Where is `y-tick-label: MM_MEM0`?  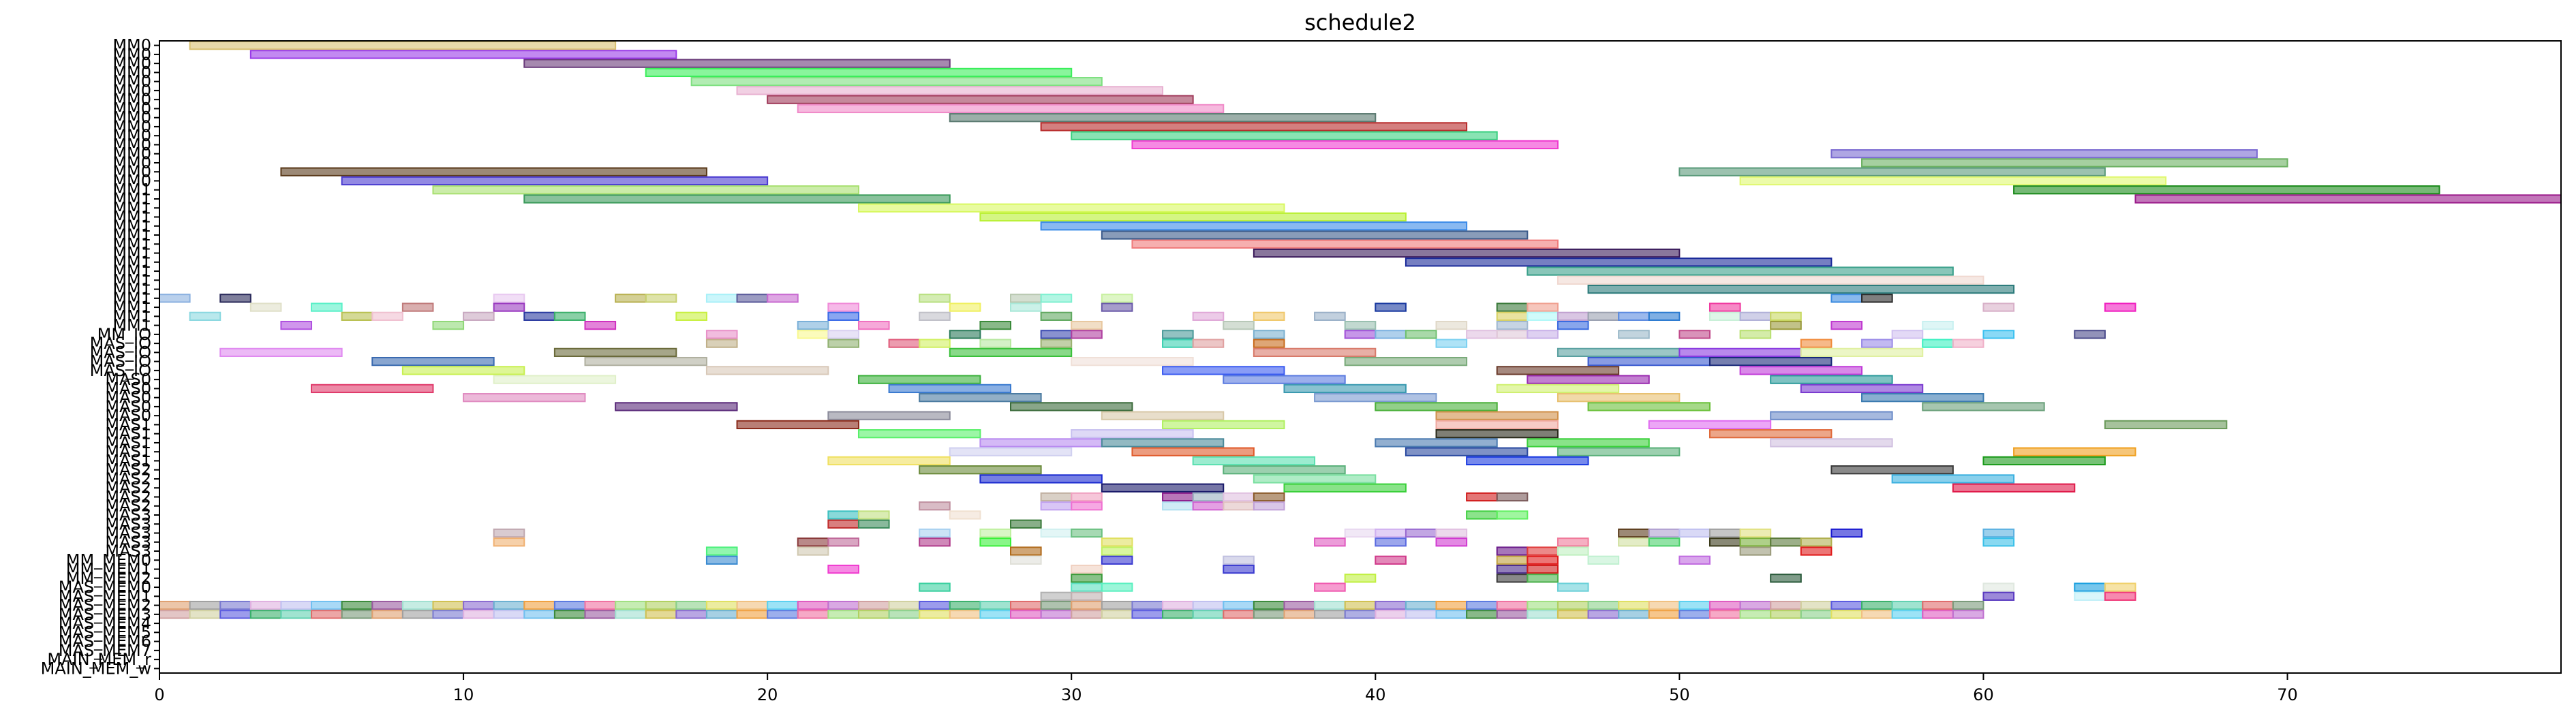 y-tick-label: MM_MEM0 is located at coordinates (108, 560).